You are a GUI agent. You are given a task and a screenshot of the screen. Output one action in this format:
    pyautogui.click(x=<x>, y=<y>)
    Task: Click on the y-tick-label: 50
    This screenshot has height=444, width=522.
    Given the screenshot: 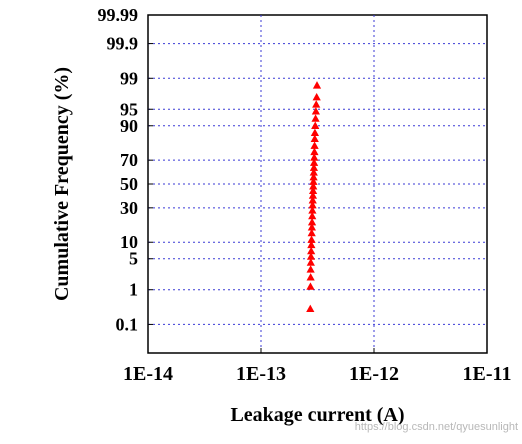 What is the action you would take?
    pyautogui.click(x=129, y=184)
    